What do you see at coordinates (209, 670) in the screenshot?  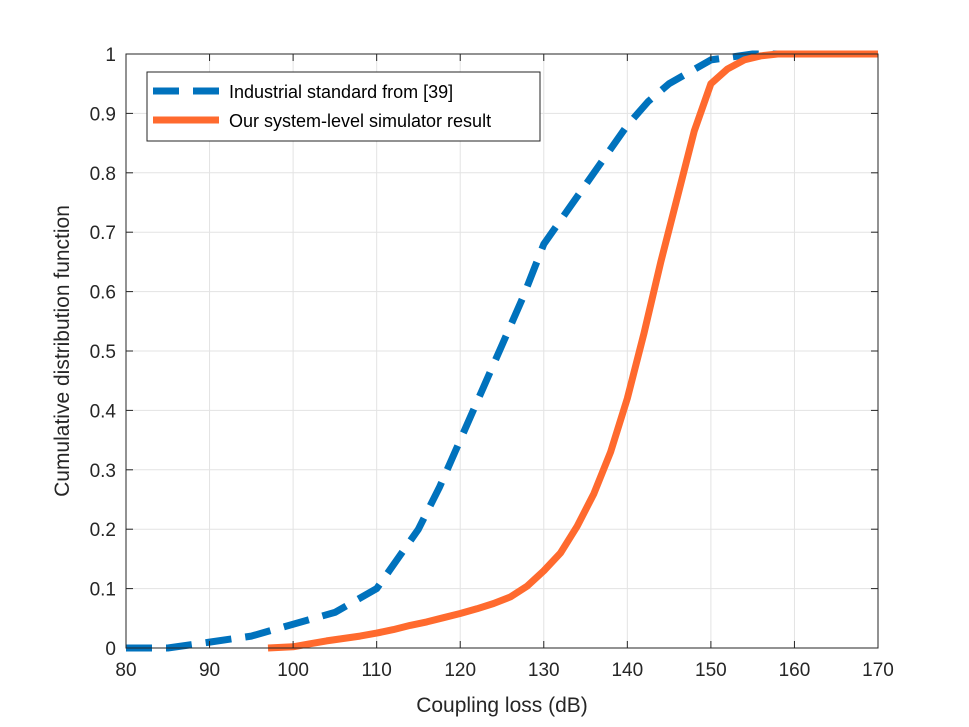 I see `x-tick-label: 90` at bounding box center [209, 670].